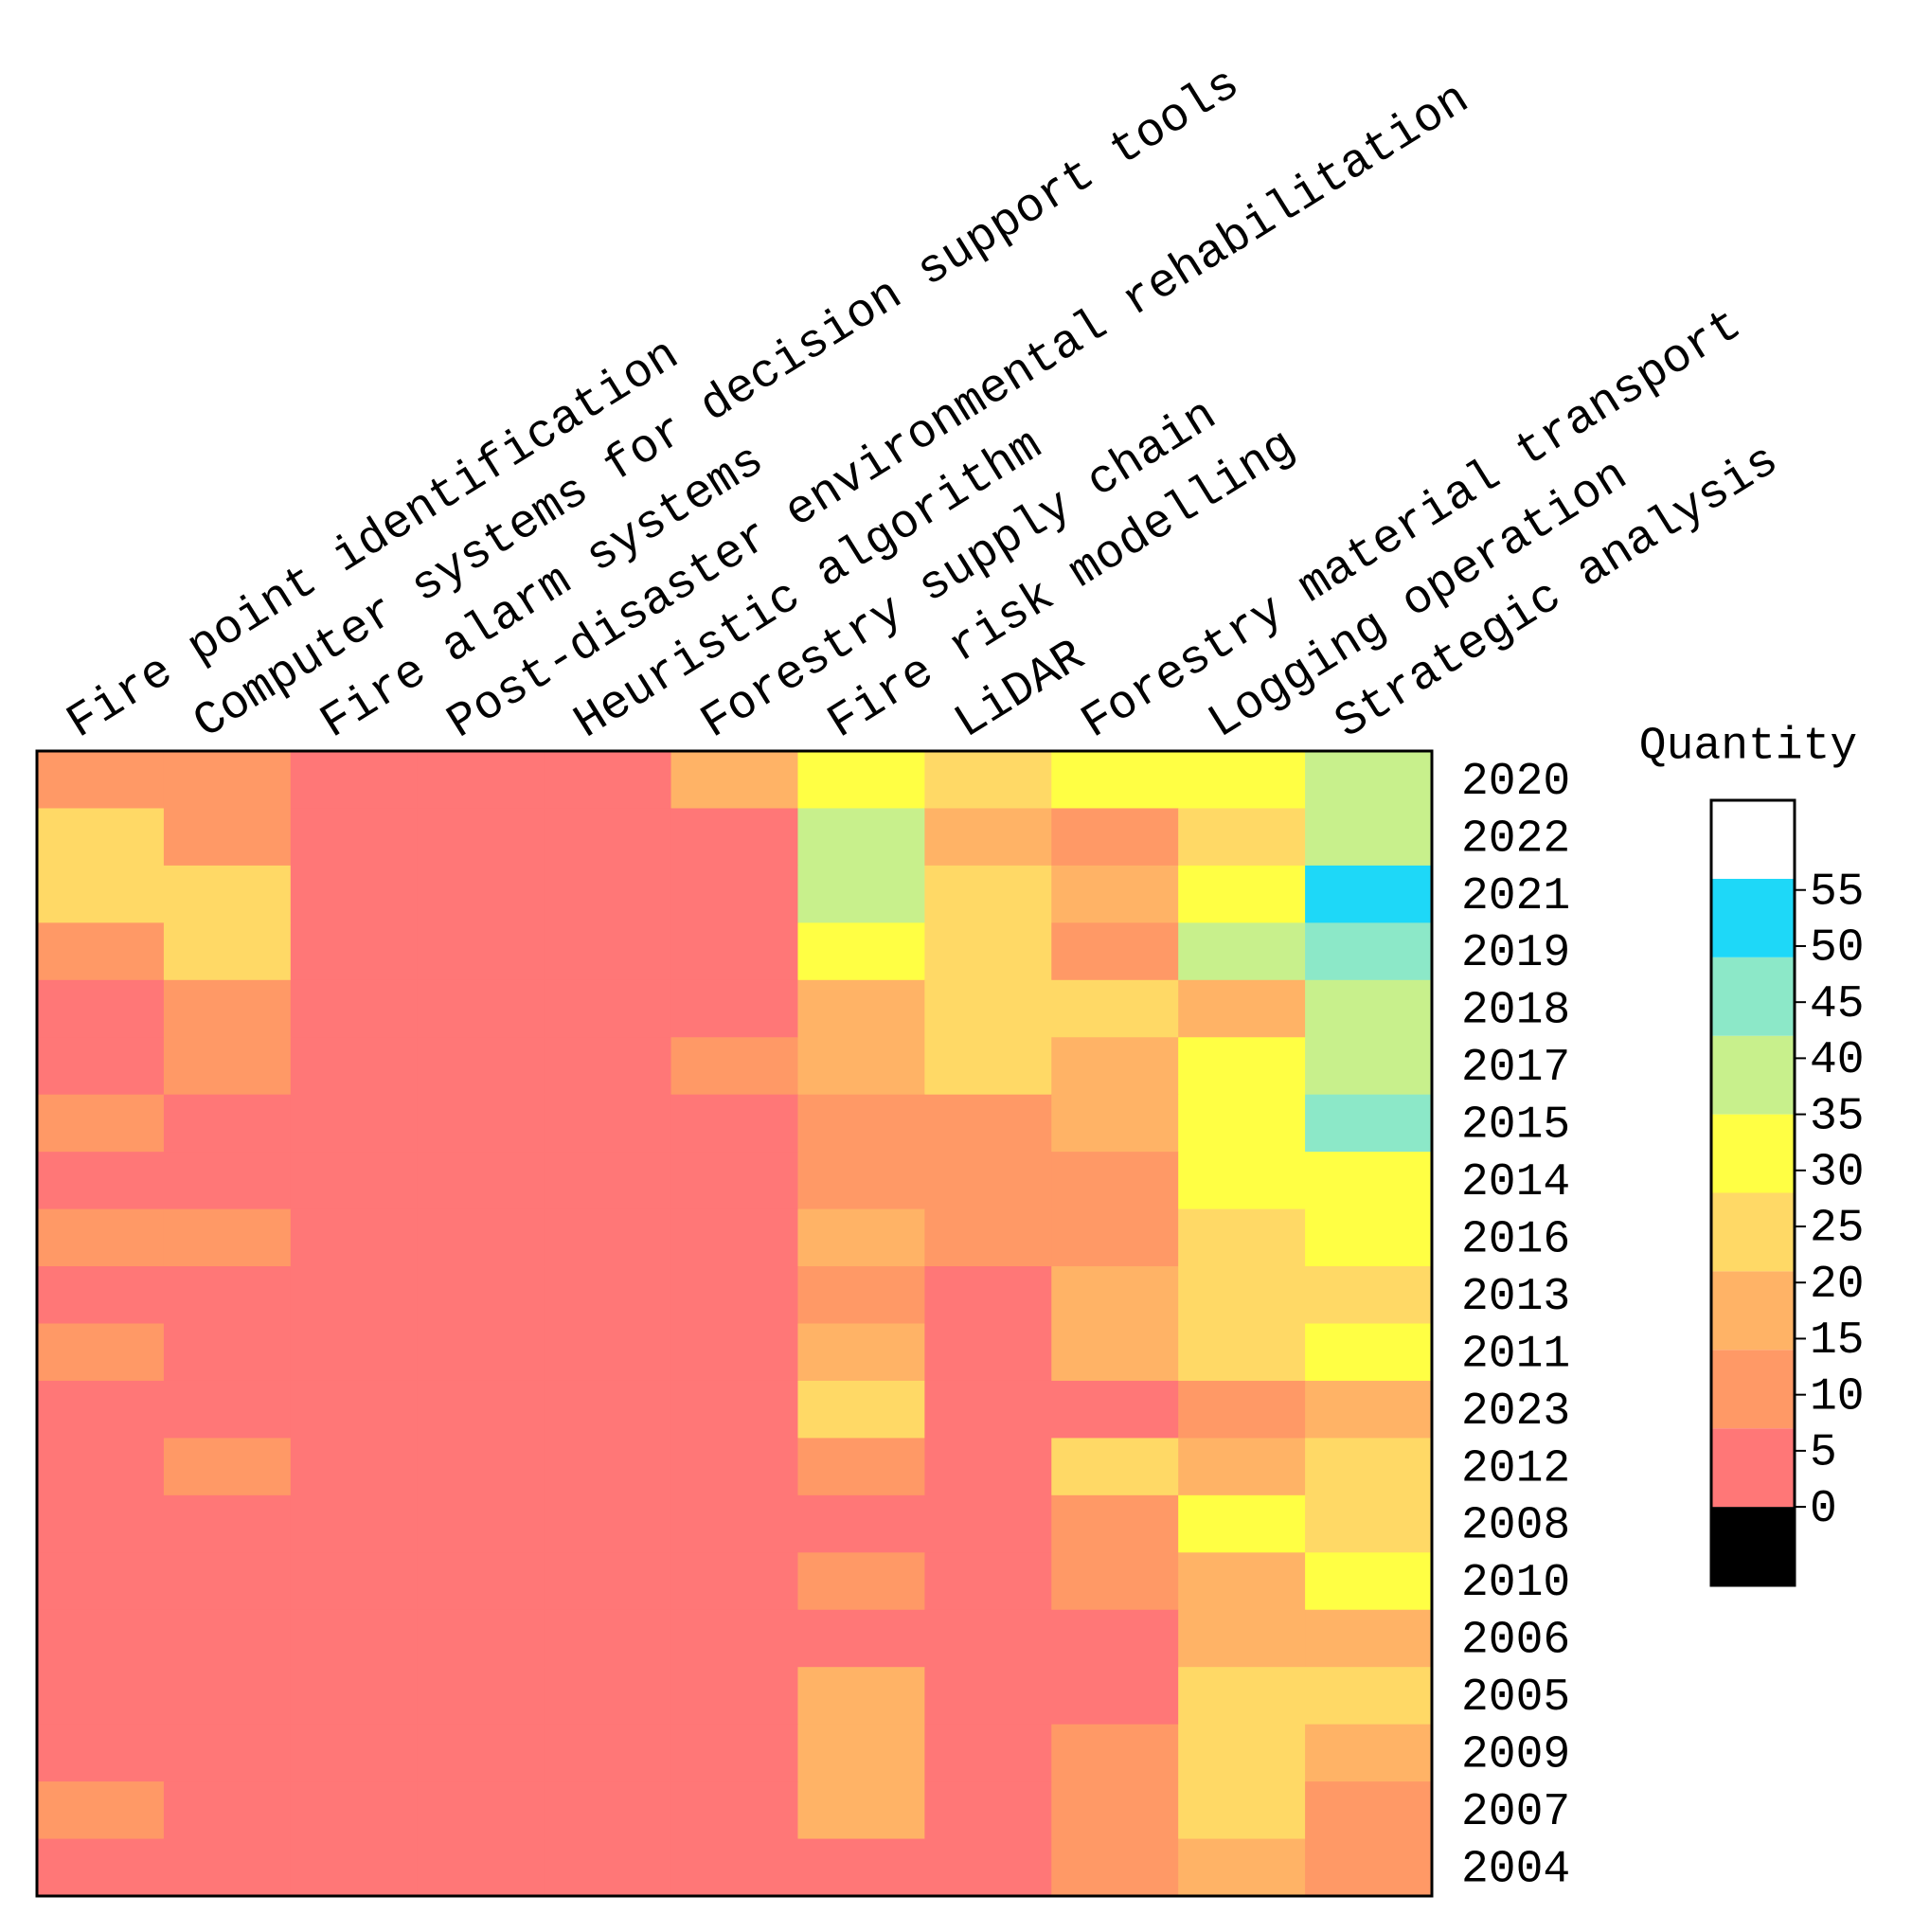 The image size is (1912, 1932). What do you see at coordinates (1515, 1755) in the screenshot?
I see `row-label: 2009` at bounding box center [1515, 1755].